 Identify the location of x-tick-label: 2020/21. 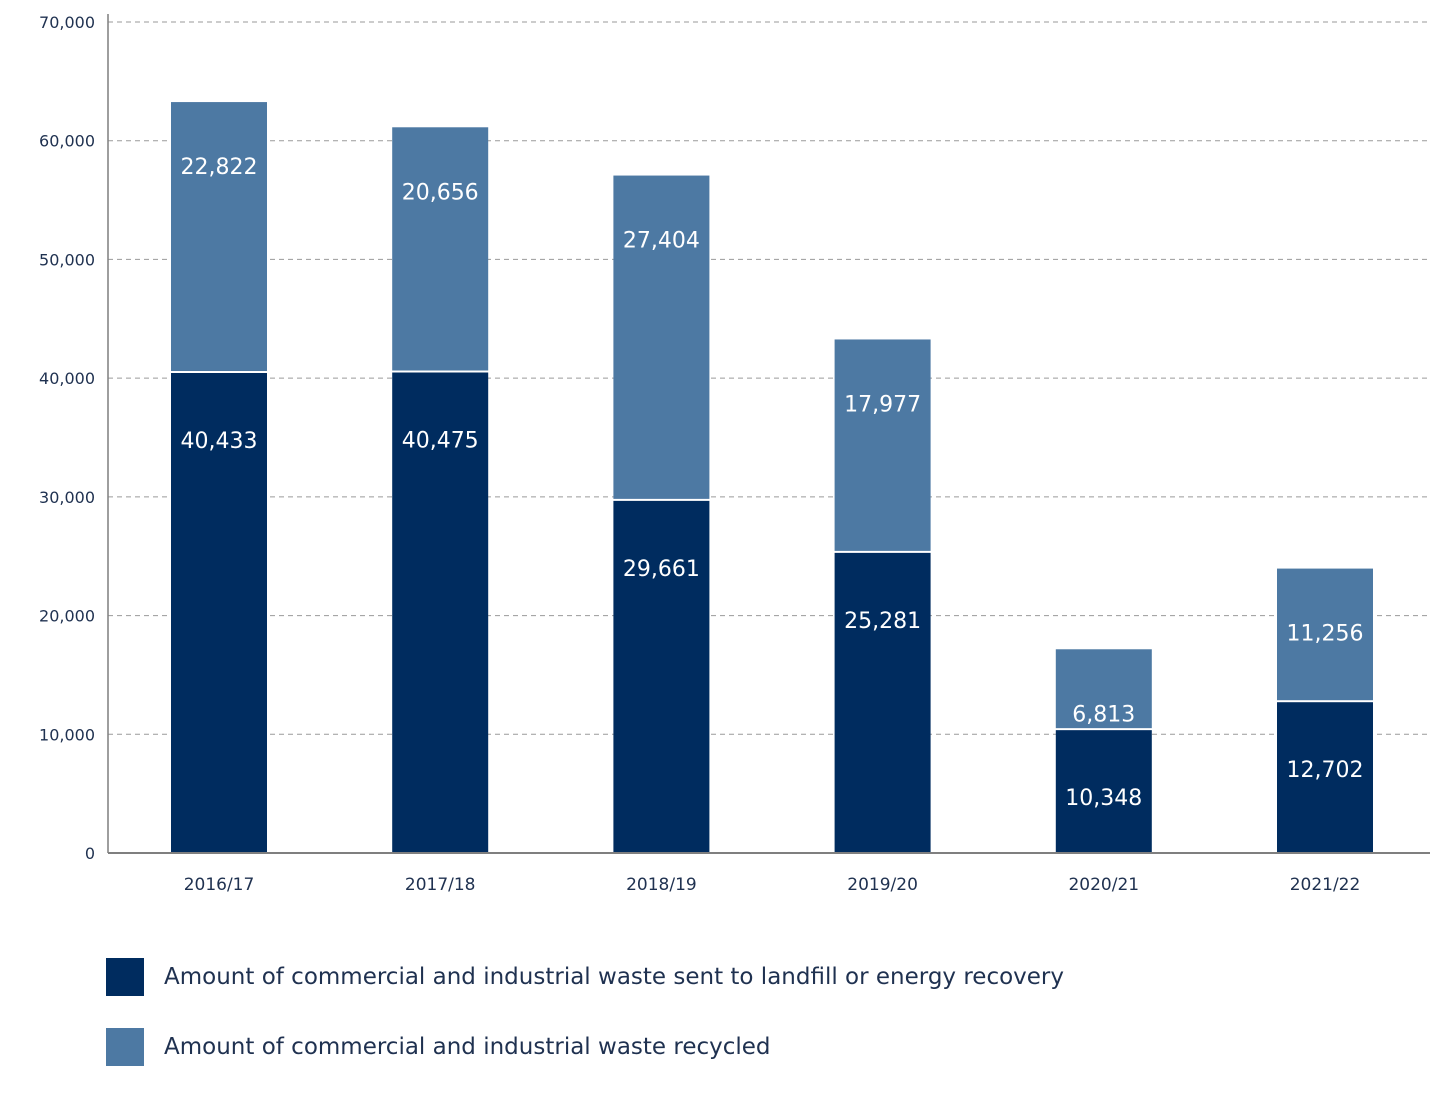
(1103, 885).